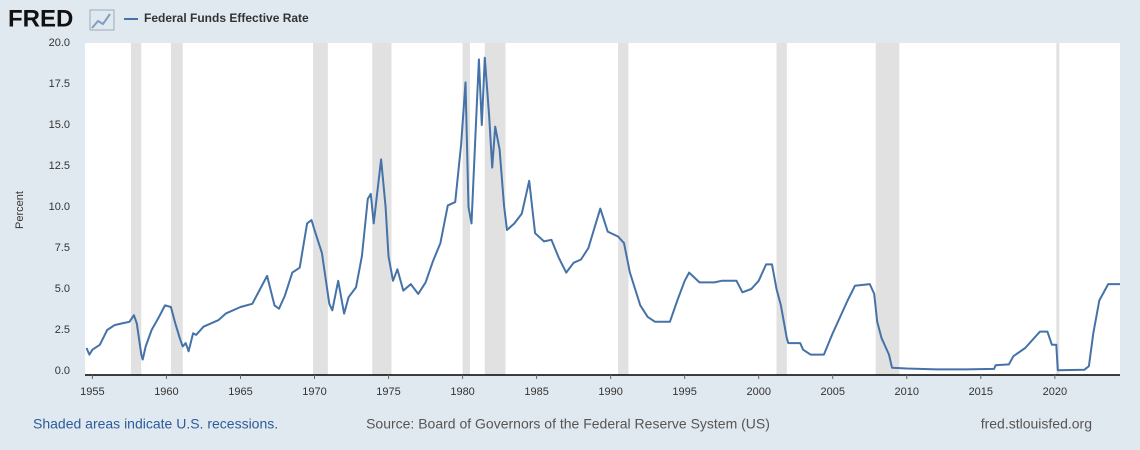 The image size is (1140, 450). What do you see at coordinates (92, 392) in the screenshot?
I see `x-tick-label: 1955` at bounding box center [92, 392].